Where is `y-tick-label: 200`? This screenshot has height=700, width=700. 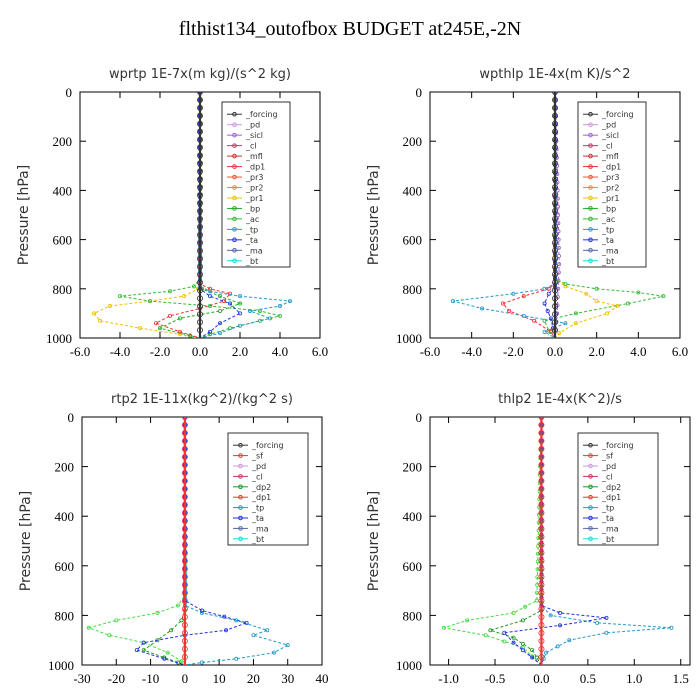
y-tick-label: 200 is located at coordinates (65, 467).